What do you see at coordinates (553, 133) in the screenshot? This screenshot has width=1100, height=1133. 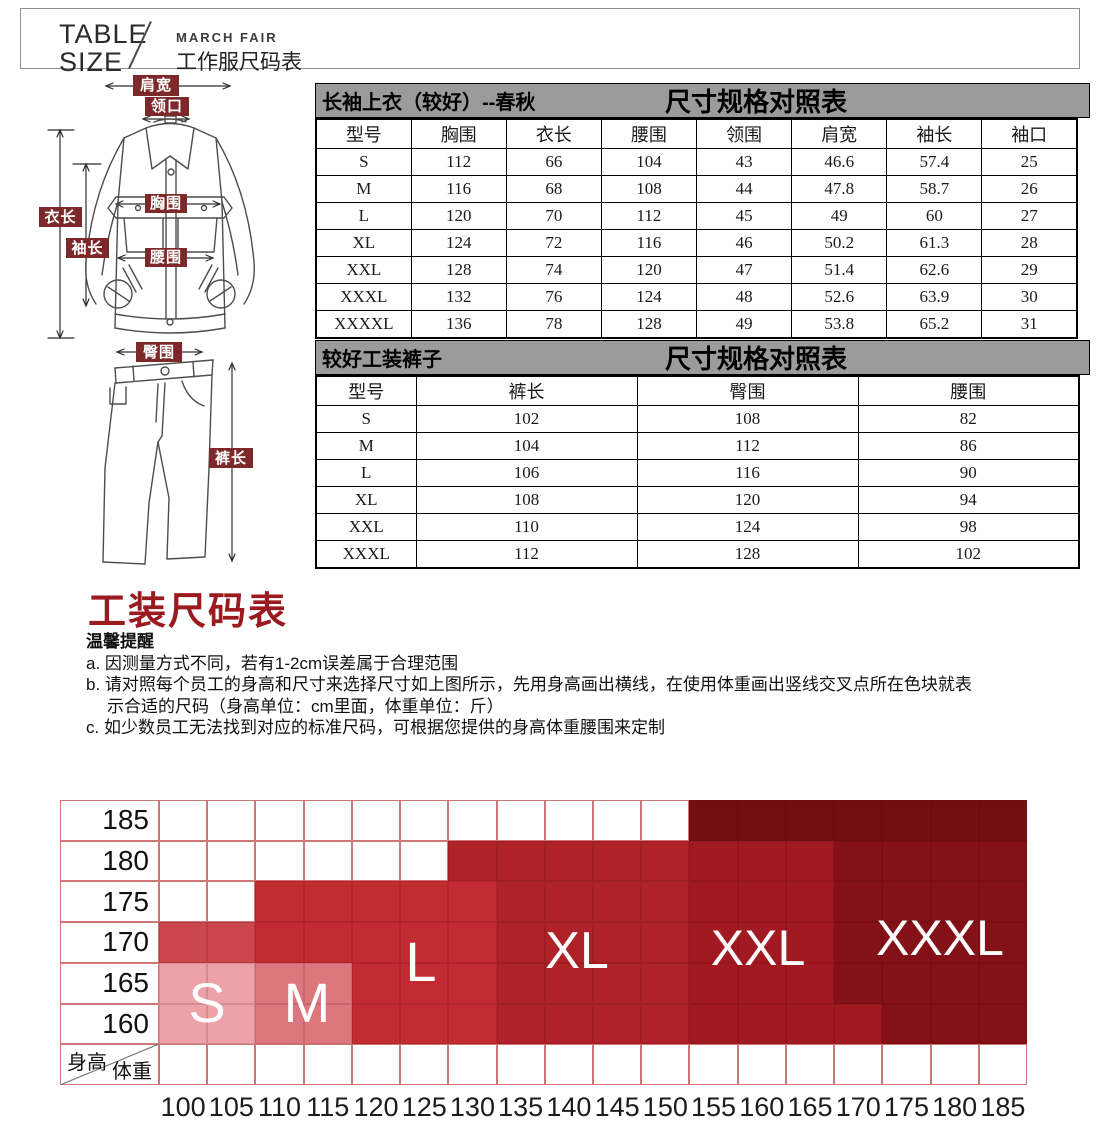 I see `column-header: 衣长` at bounding box center [553, 133].